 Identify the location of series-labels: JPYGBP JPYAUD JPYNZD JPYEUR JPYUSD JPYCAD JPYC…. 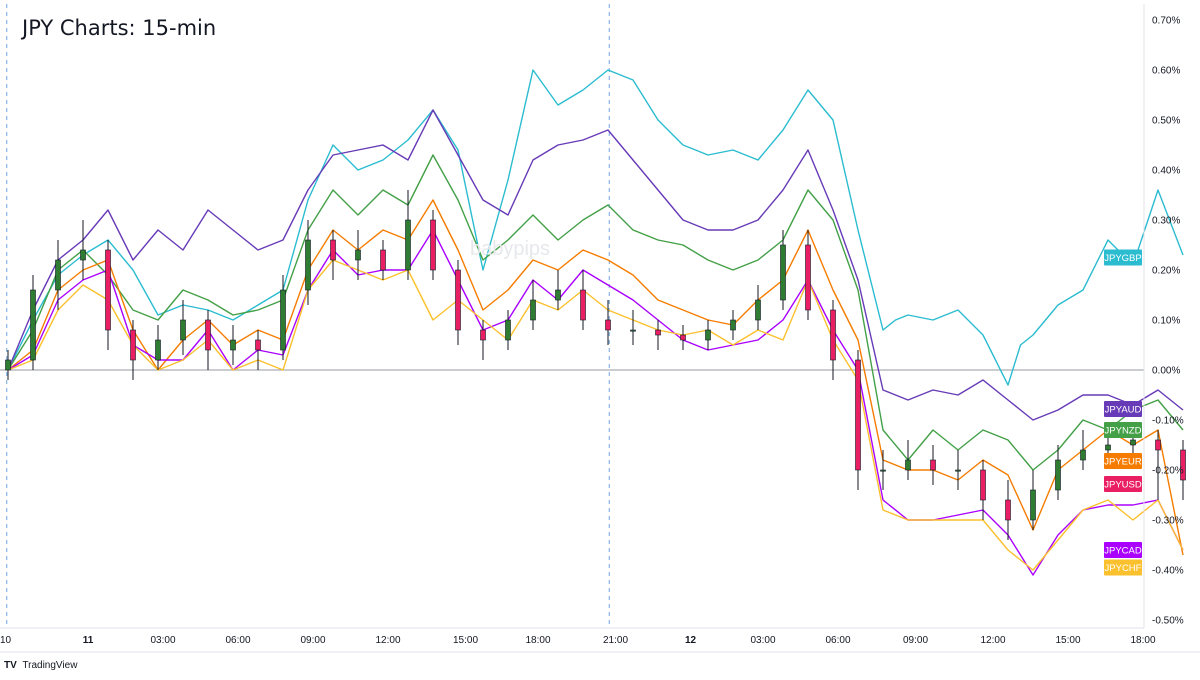
(1123, 412).